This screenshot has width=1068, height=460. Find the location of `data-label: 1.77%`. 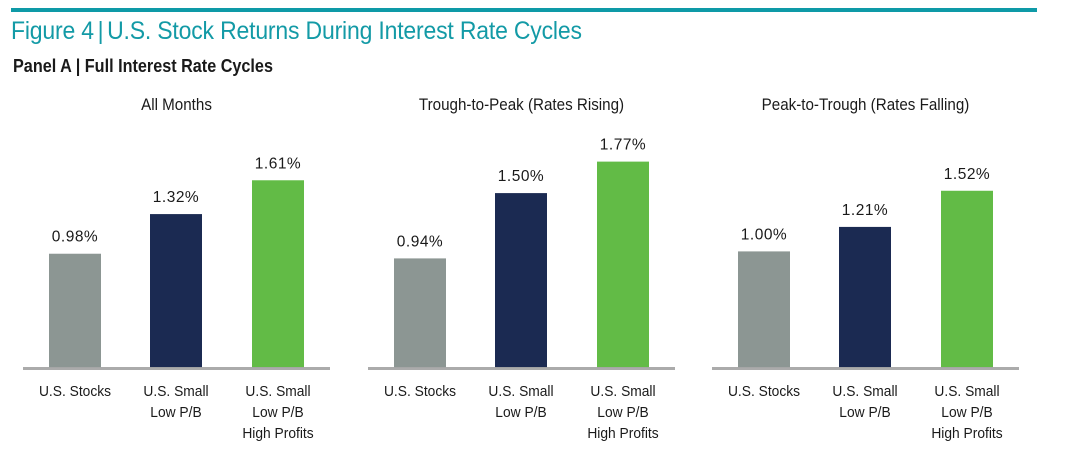

data-label: 1.77% is located at coordinates (623, 145).